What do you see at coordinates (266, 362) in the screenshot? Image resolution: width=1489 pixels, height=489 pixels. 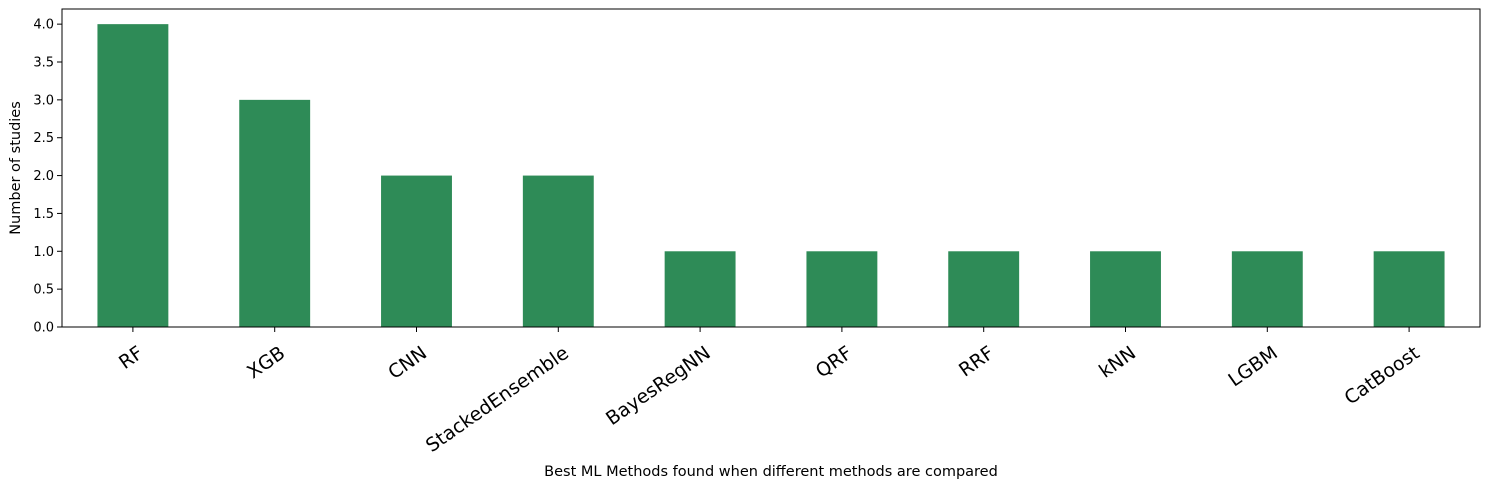 I see `x-tick-label: XGB` at bounding box center [266, 362].